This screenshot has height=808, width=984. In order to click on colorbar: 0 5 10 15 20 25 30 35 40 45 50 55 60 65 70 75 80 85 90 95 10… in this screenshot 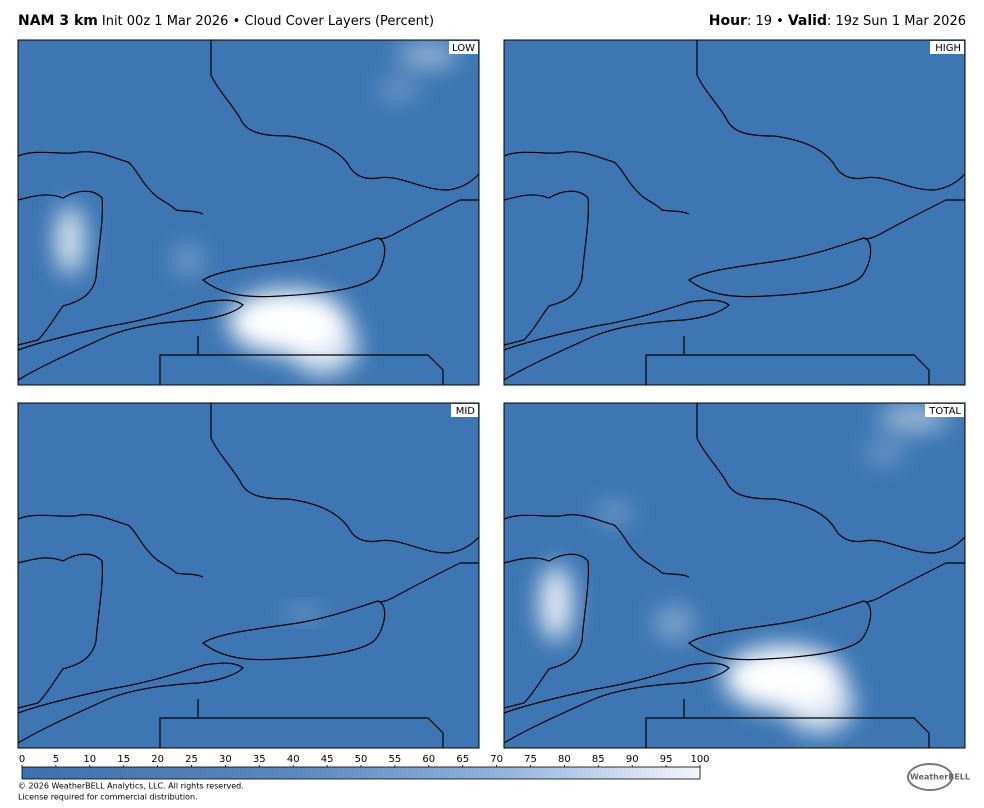, I will do `click(364, 767)`.